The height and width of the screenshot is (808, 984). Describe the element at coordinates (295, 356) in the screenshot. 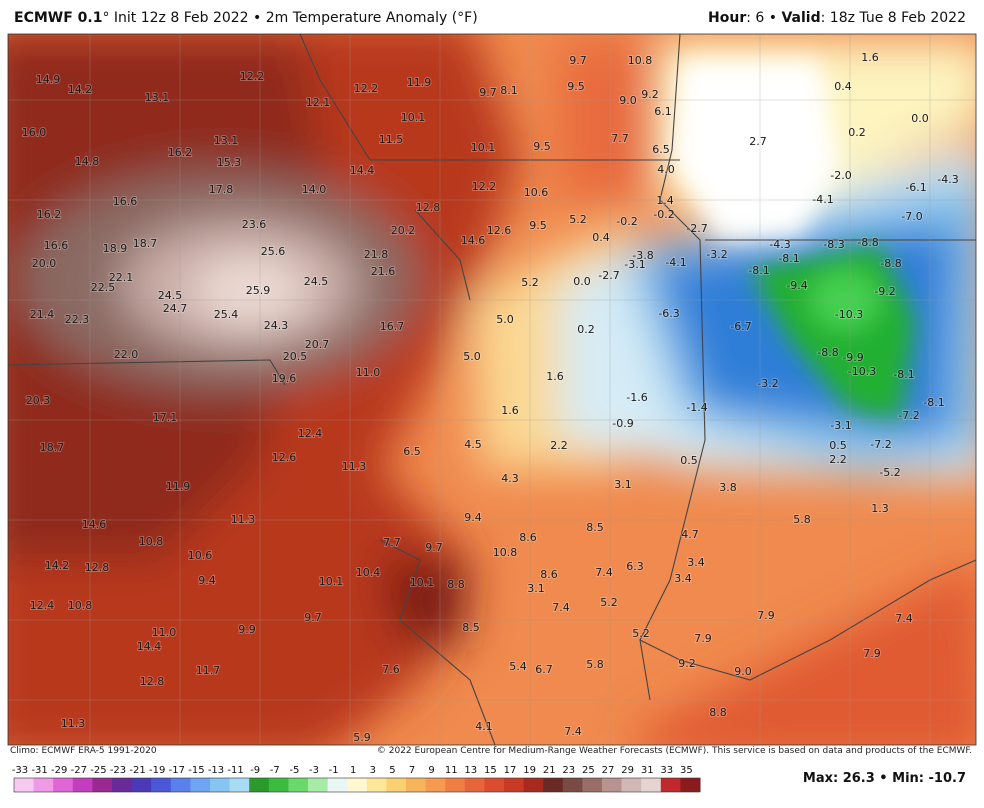

I see `map-value-label: 20.5` at that location.